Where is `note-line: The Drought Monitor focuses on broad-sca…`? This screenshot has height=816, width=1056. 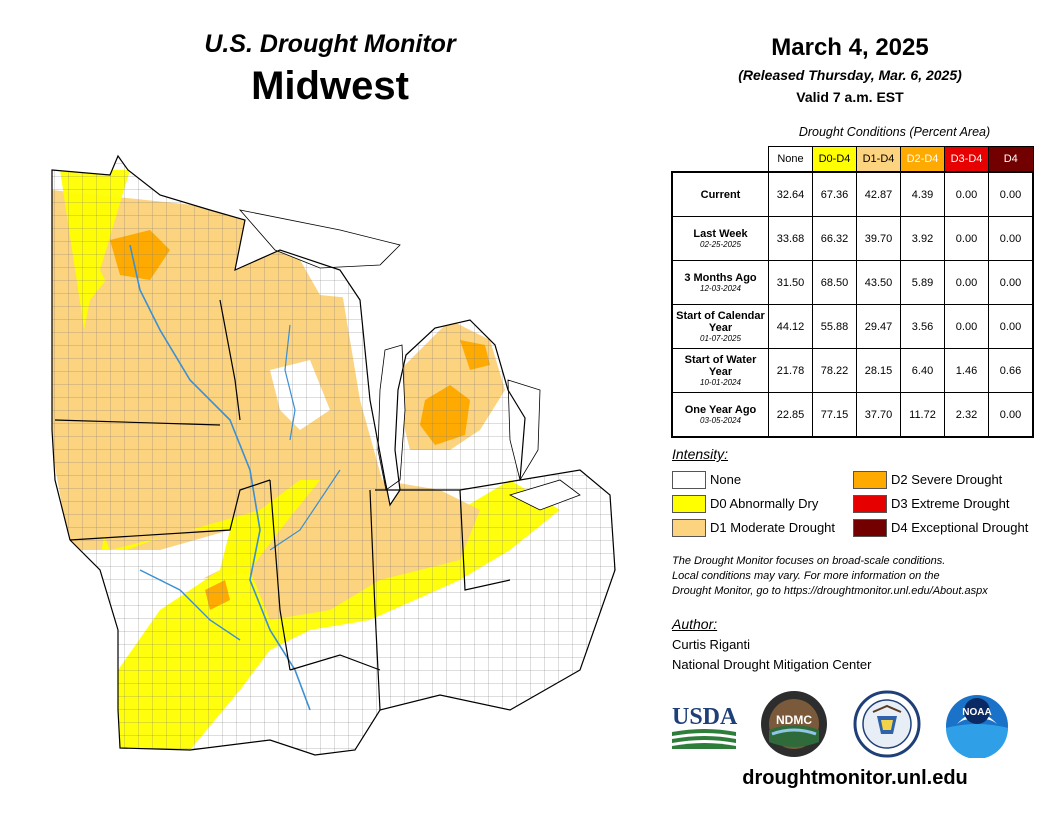
note-line: The Drought Monitor focuses on broad-sca… is located at coordinates (809, 561).